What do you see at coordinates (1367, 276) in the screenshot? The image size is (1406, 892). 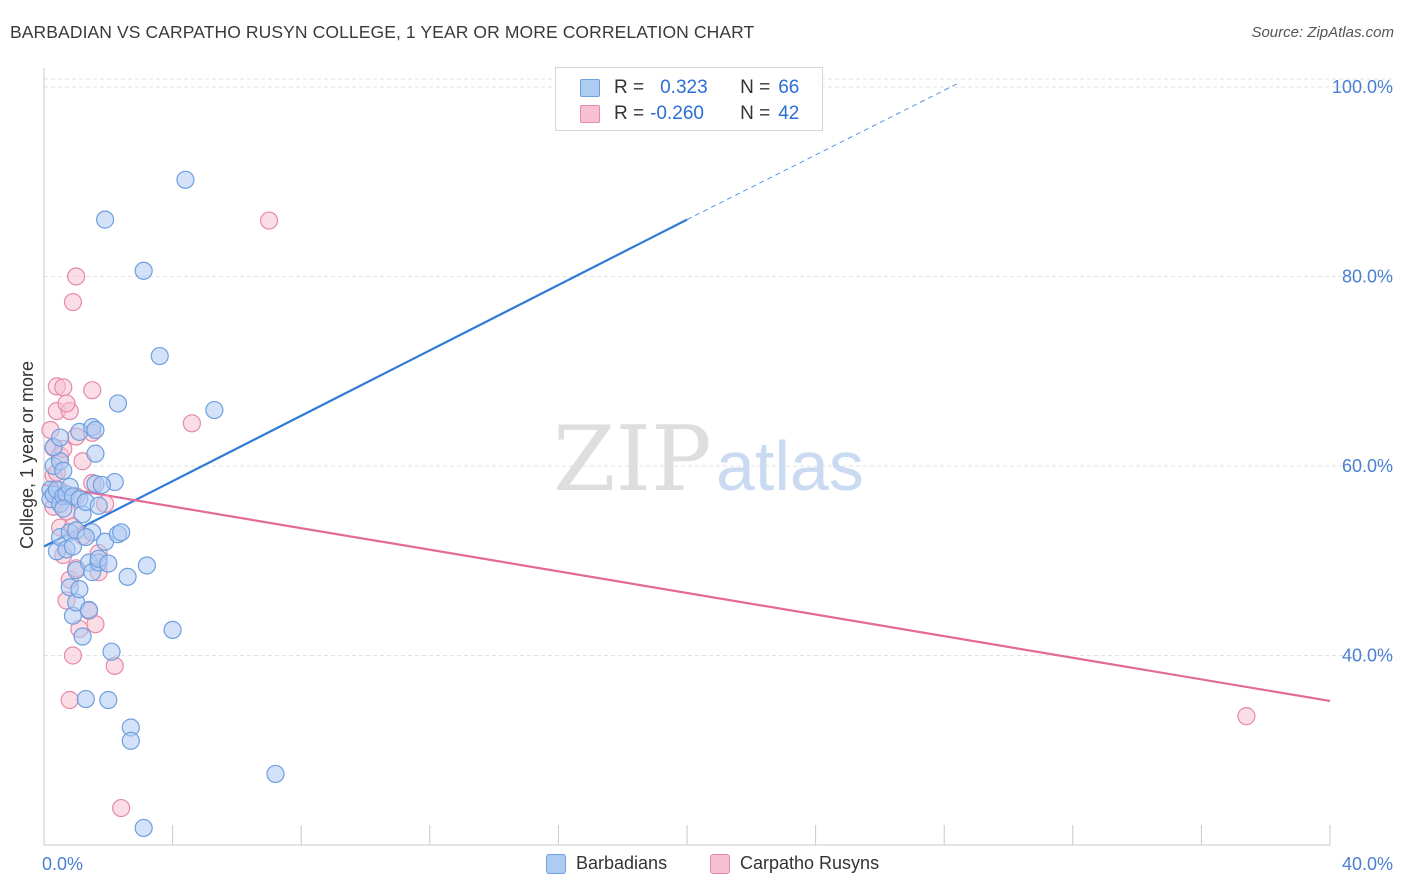 I see `y-tick-label: 80.0%` at bounding box center [1367, 276].